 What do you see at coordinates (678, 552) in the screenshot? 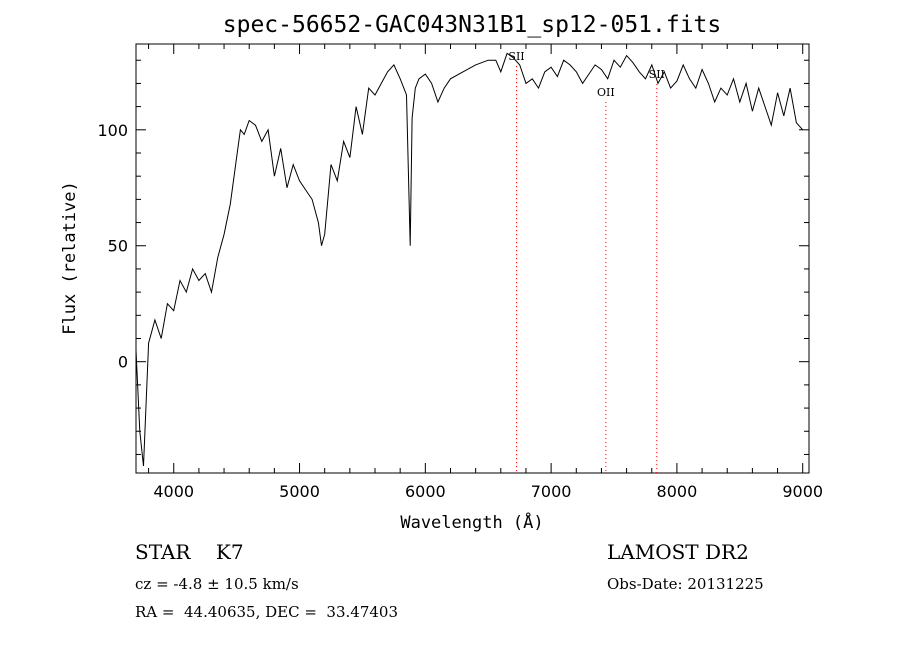
I see `survey-name: LAMOST DR2` at bounding box center [678, 552].